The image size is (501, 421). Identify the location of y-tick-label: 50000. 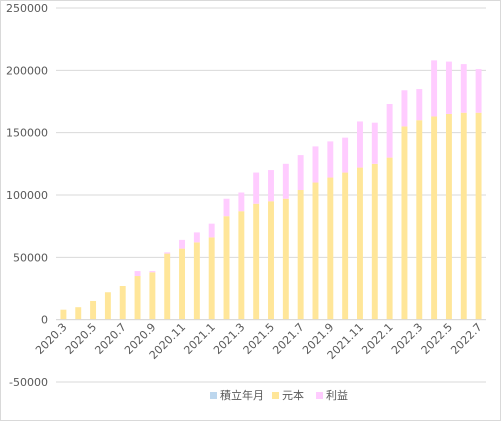
(30, 257).